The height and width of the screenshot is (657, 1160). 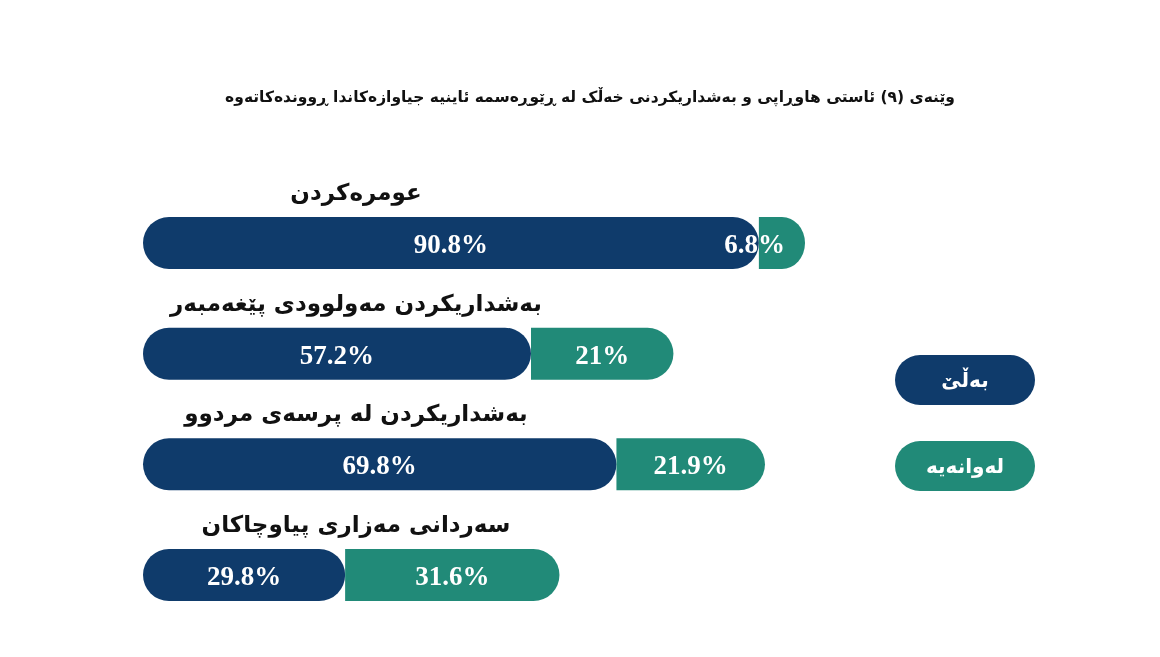 What do you see at coordinates (452, 576) in the screenshot?
I see `value-label: 31.6%` at bounding box center [452, 576].